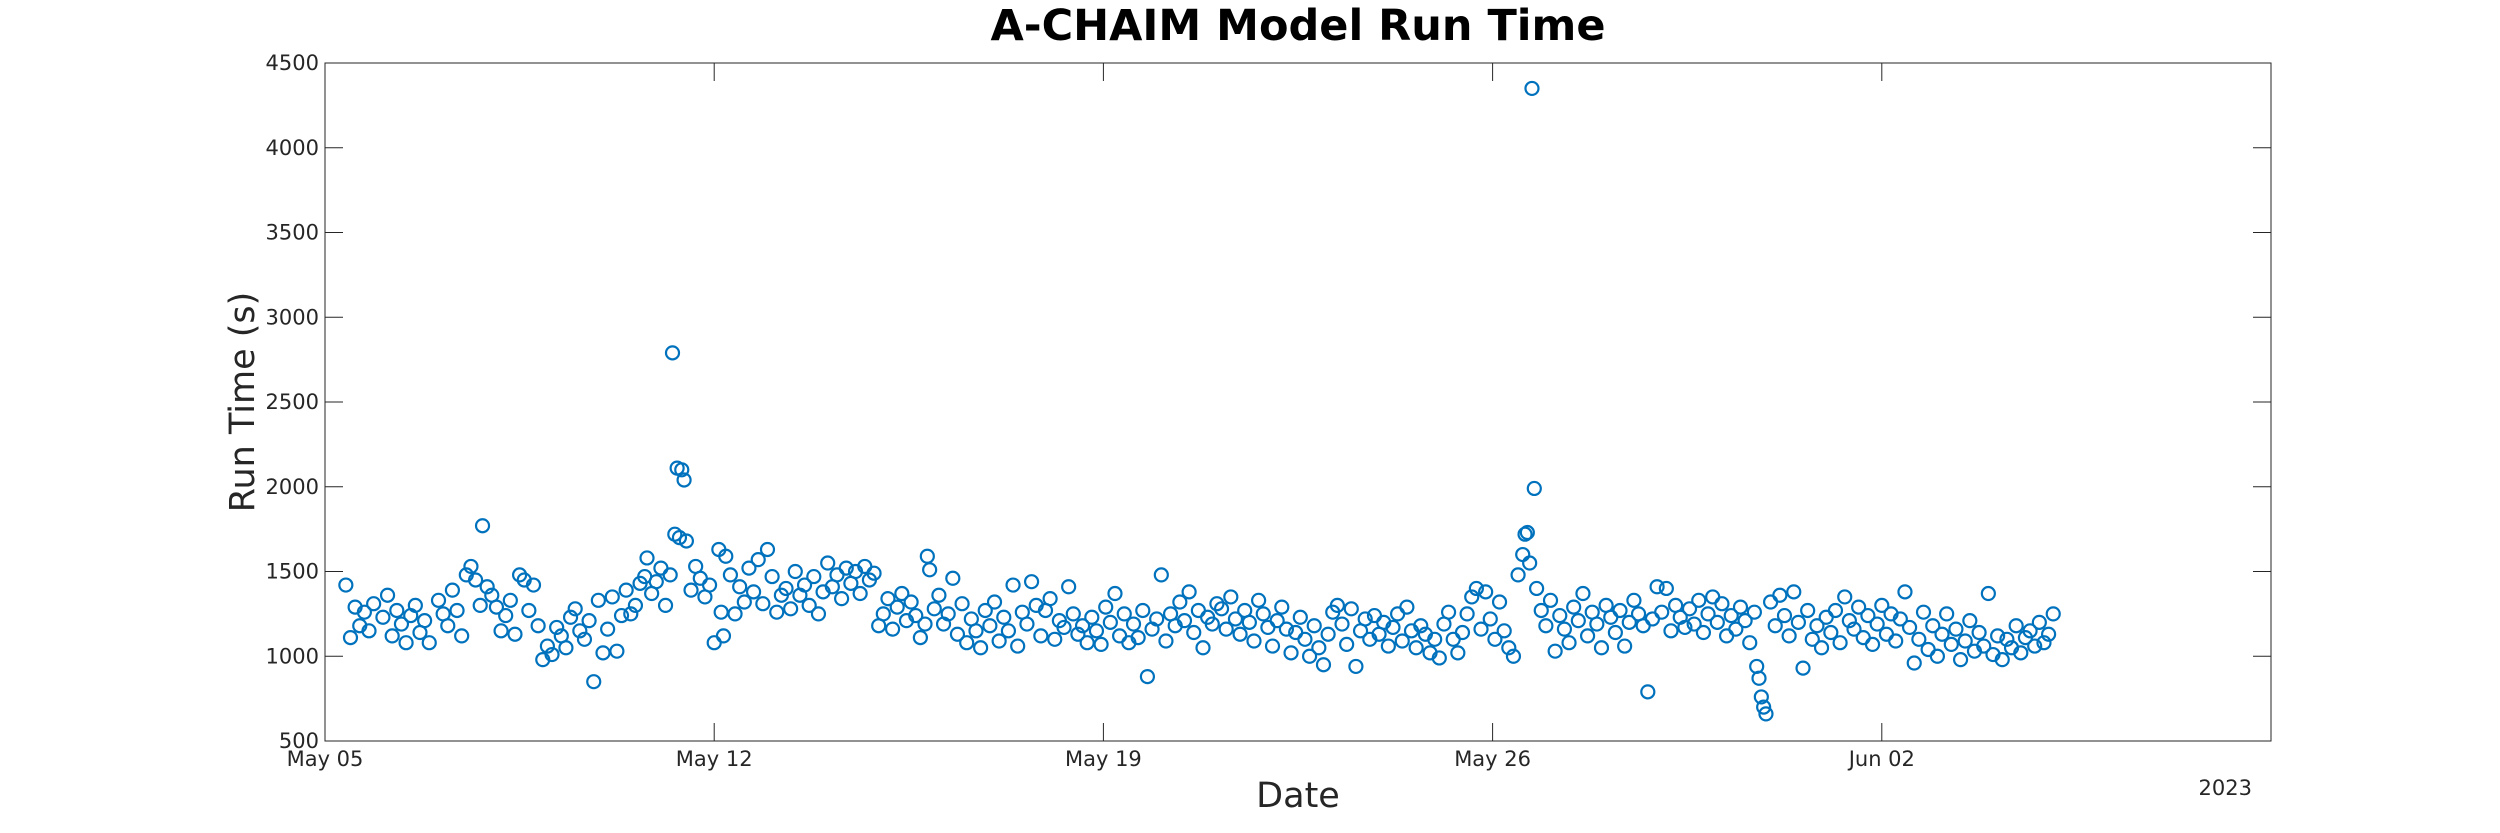  I want to click on x-tick-label: May 26, so click(1492, 759).